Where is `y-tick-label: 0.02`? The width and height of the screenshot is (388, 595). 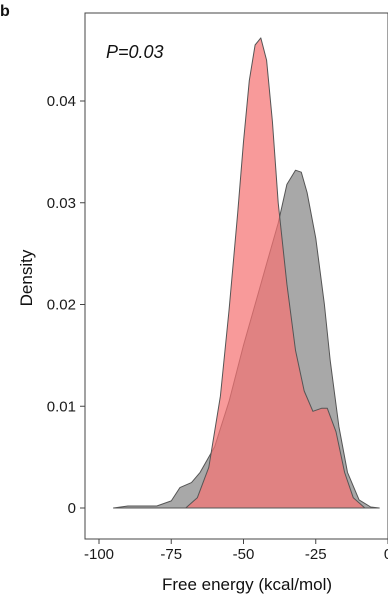
y-tick-label: 0.02 is located at coordinates (61, 305).